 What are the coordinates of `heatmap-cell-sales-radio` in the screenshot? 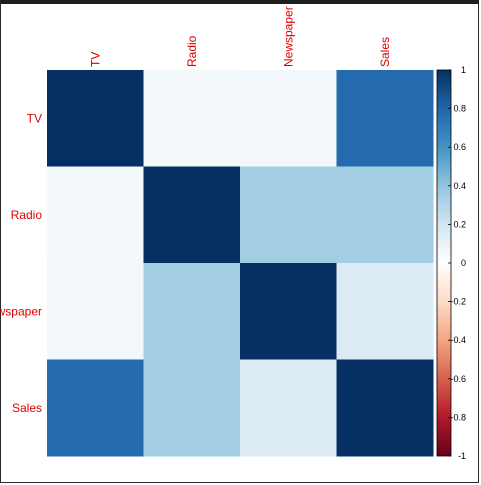 It's located at (192, 408).